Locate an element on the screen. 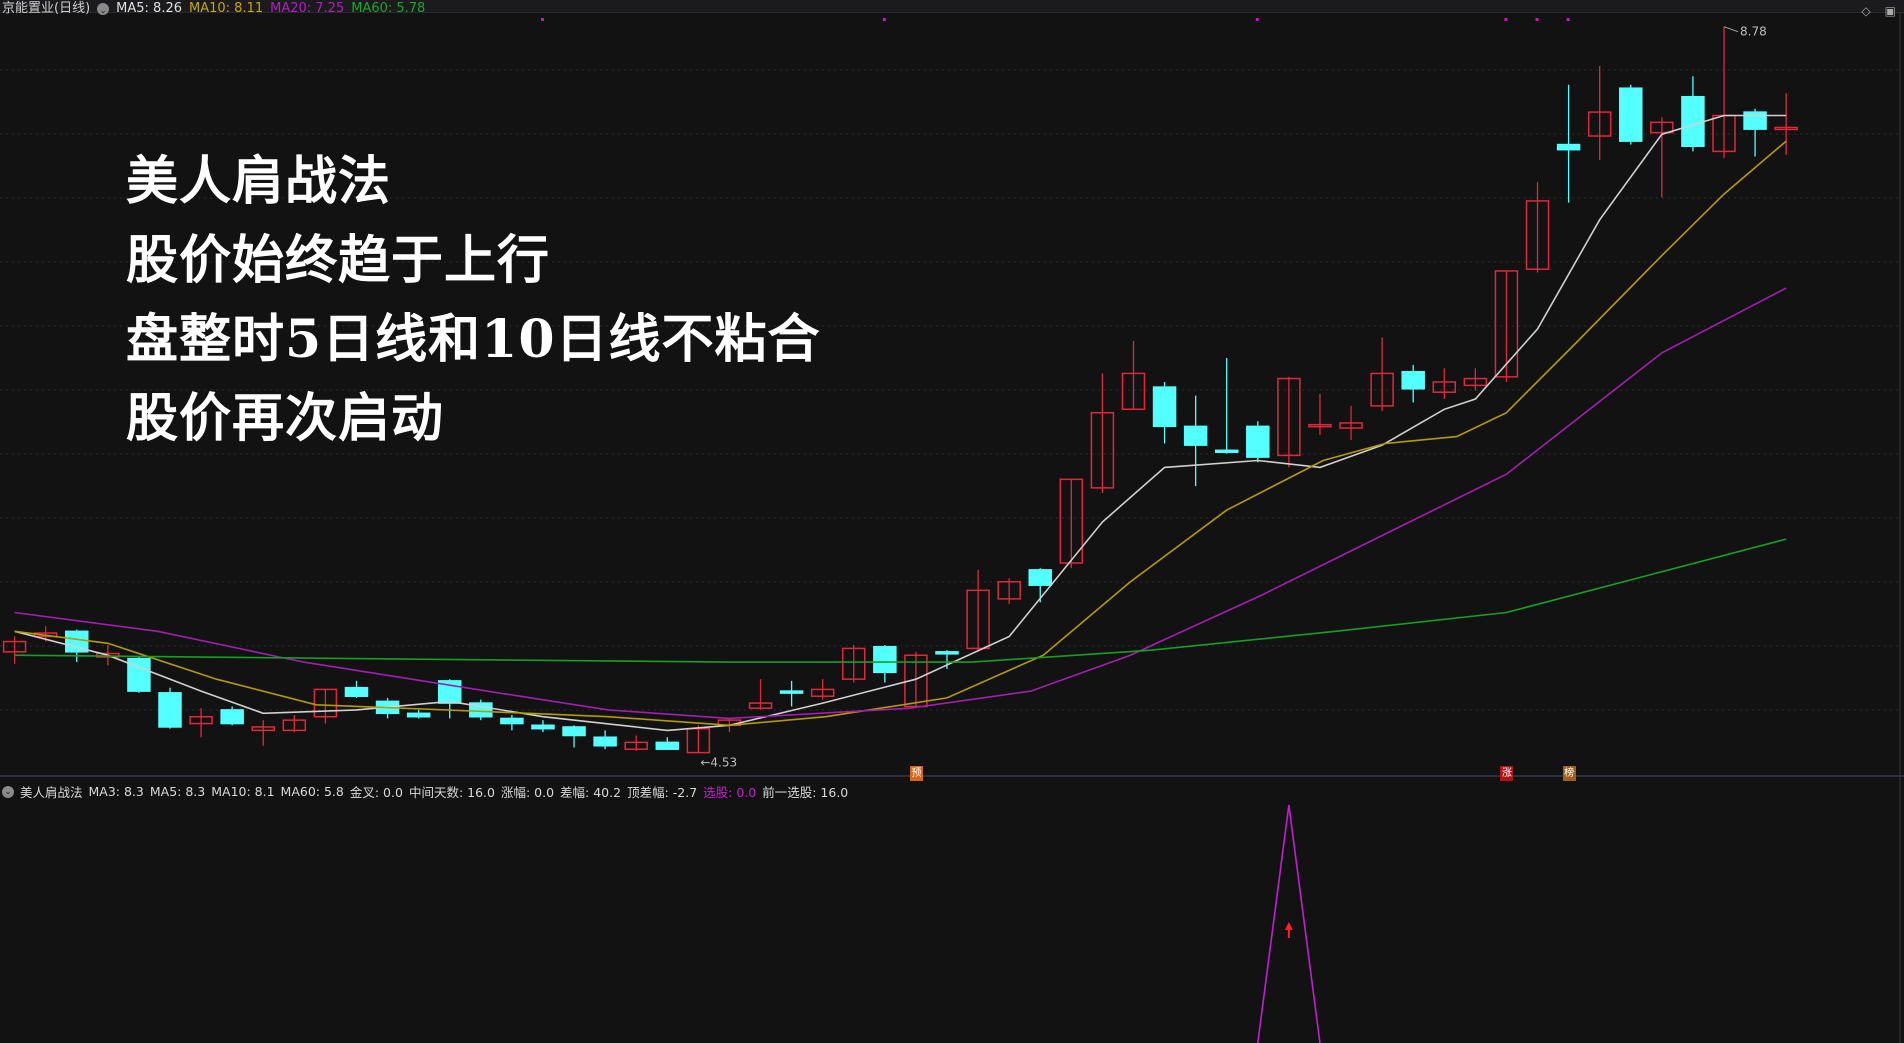 Image resolution: width=1904 pixels, height=1043 pixels. ind-ma3: MA3: 8.3 is located at coordinates (116, 791).